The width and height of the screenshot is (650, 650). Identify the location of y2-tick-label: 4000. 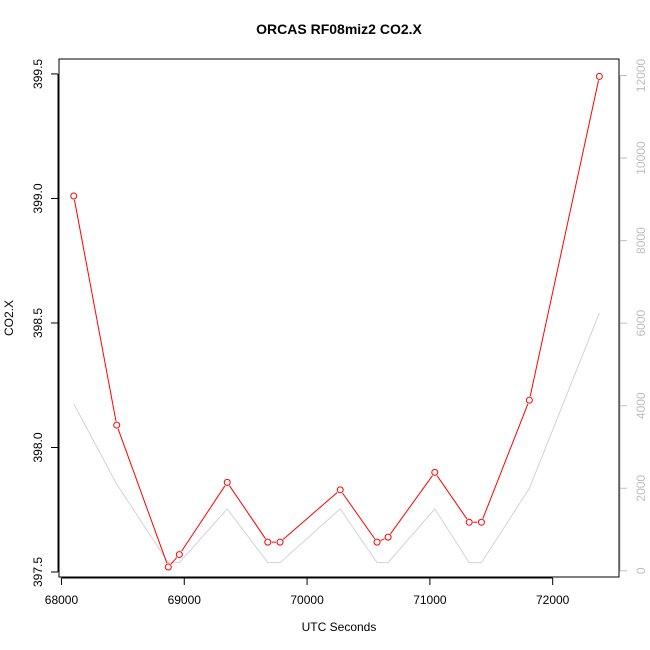
(641, 405).